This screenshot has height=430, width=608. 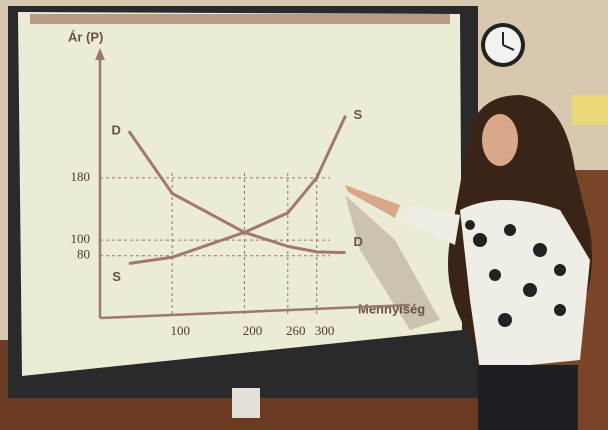 What do you see at coordinates (253, 330) in the screenshot?
I see `x-tick-label: 200` at bounding box center [253, 330].